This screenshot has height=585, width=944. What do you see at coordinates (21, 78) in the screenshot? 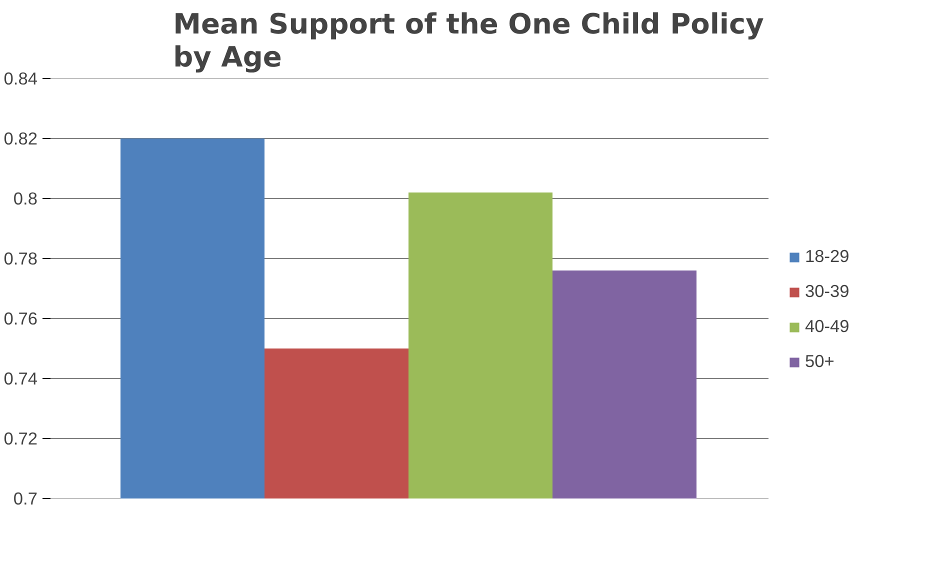
I see `y-tick-label: 0.84` at bounding box center [21, 78].